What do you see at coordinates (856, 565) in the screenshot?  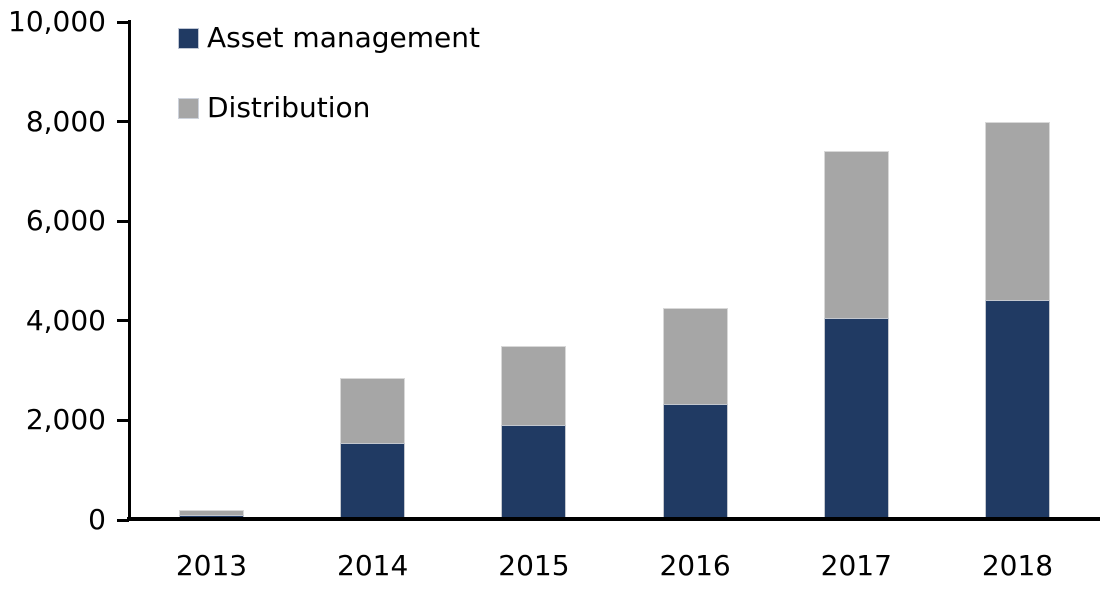 I see `x-tick-label: 2017` at bounding box center [856, 565].